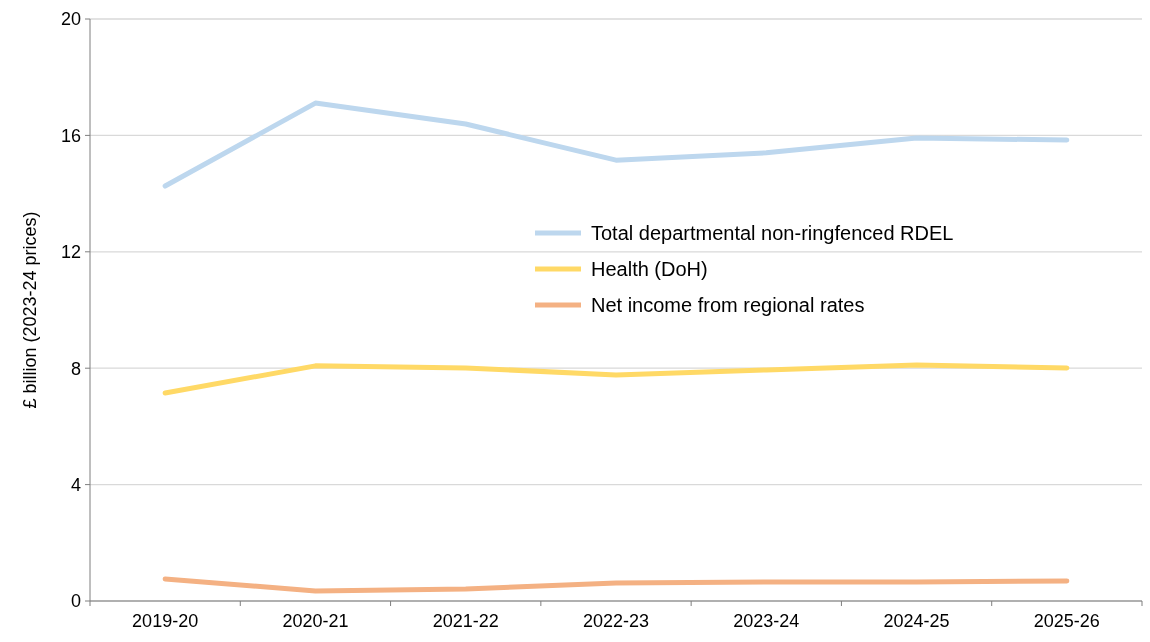 The image size is (1150, 642). I want to click on x-tick-label: 2021-22, so click(465, 621).